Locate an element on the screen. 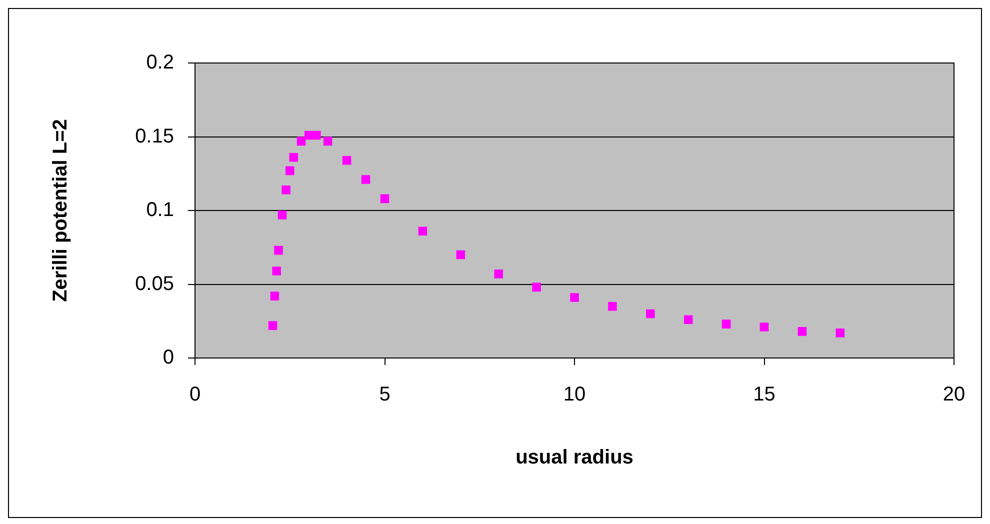 This screenshot has width=990, height=524. x-tick-label: 10 is located at coordinates (574, 395).